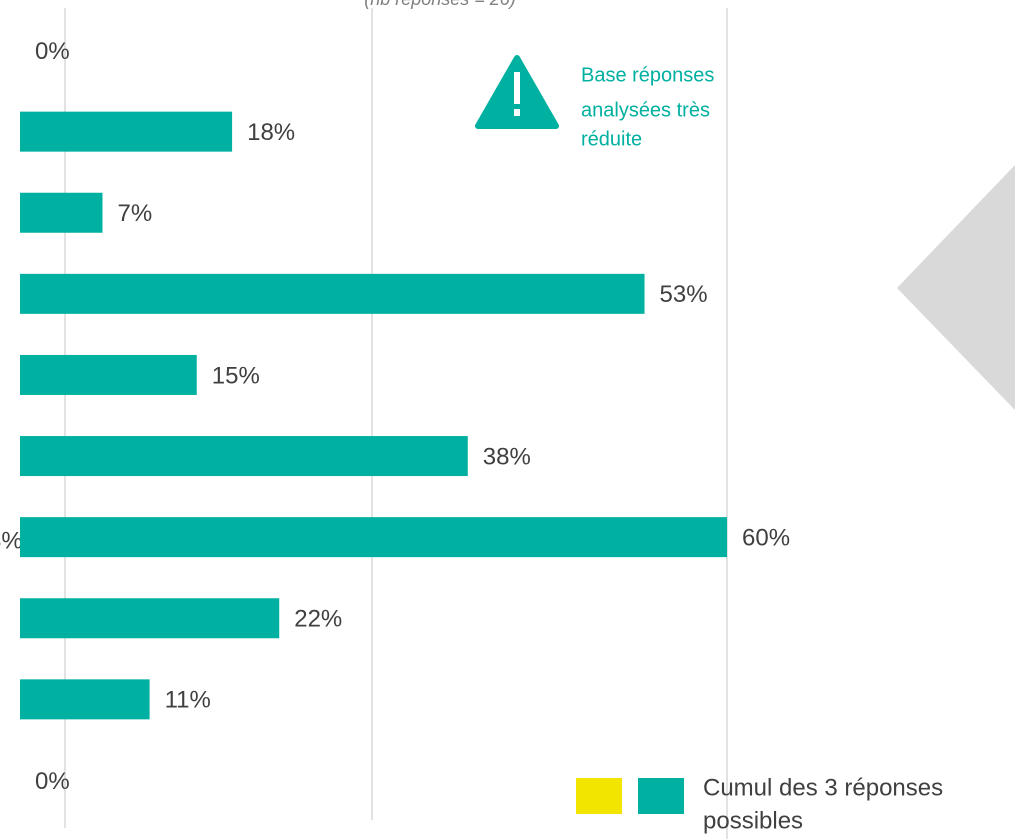 The width and height of the screenshot is (1015, 839). I want to click on legend: Cumul des 3 réponses possibles, so click(759, 804).